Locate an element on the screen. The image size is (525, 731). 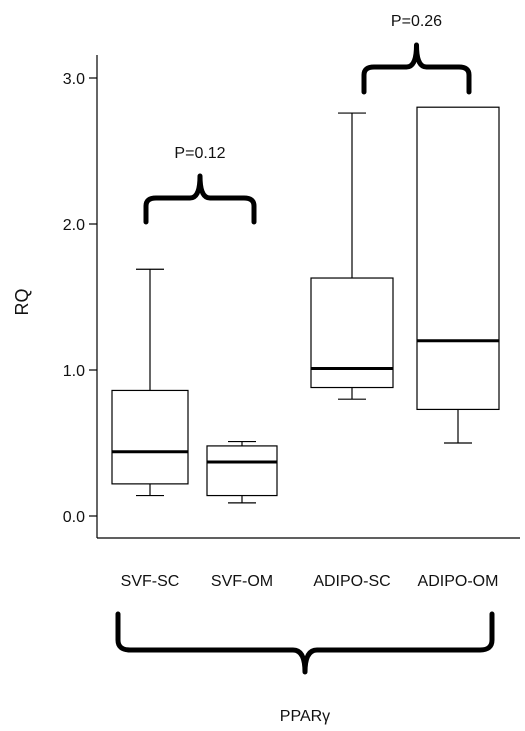
y-ticks: 0.0 1.0 2.0 3.0 is located at coordinates (80, 298).